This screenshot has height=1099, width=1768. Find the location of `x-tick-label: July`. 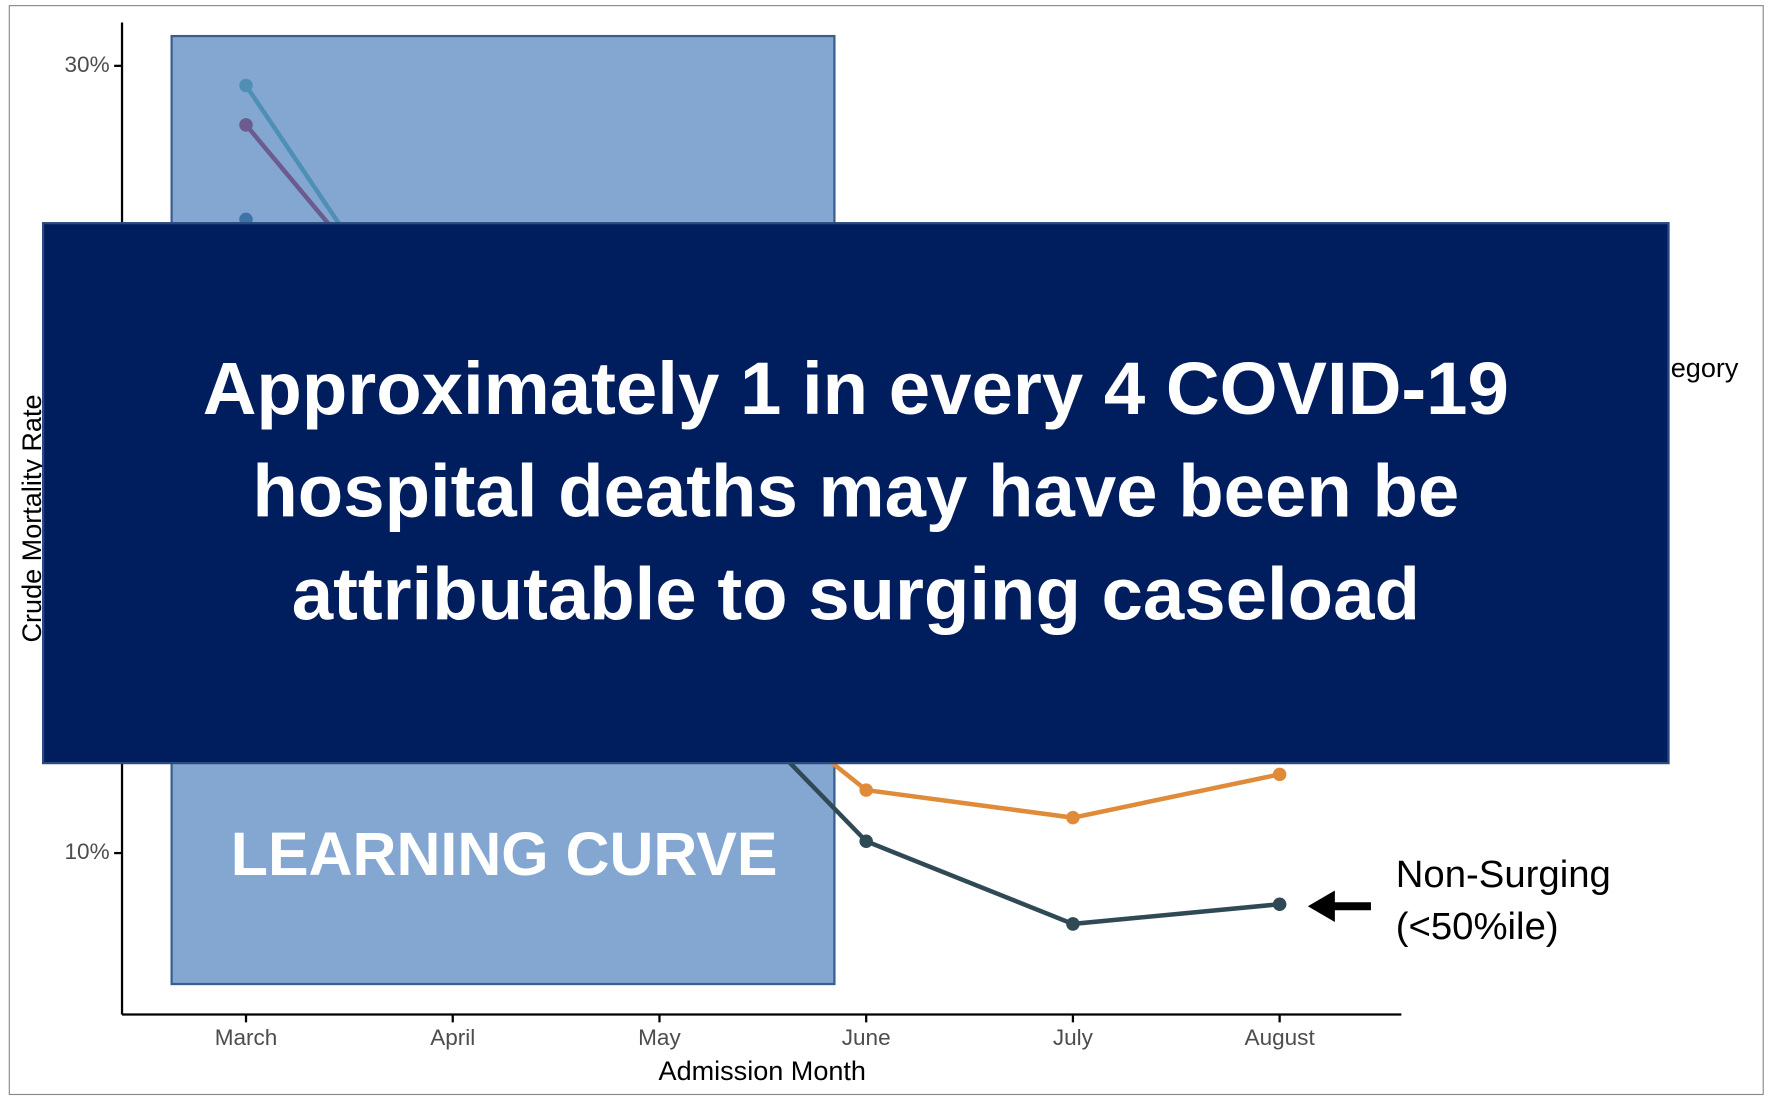

x-tick-label: July is located at coordinates (1073, 1037).